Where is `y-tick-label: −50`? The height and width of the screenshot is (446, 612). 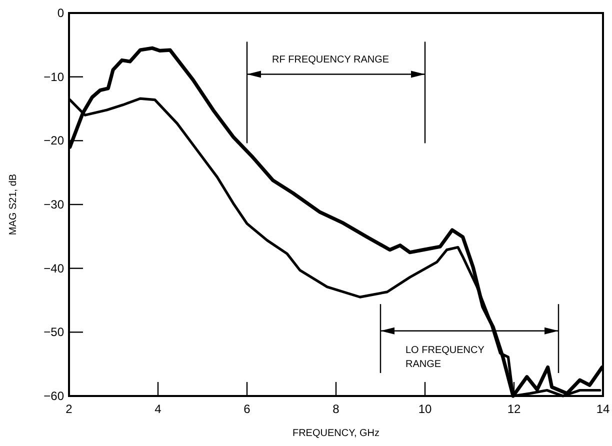
y-tick-label: −50 is located at coordinates (54, 332).